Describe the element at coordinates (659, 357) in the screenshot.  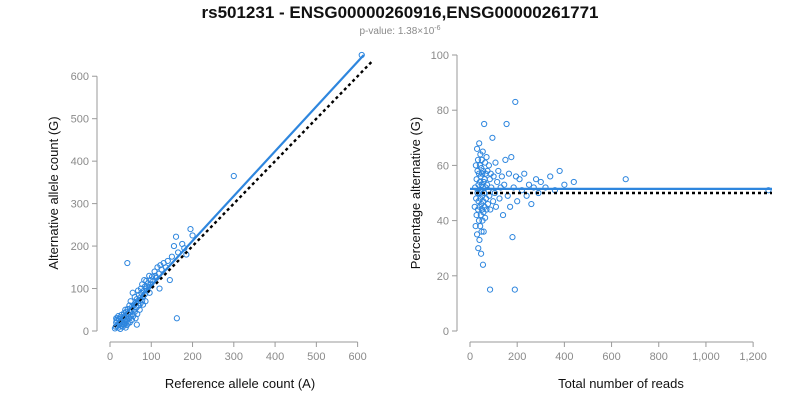
I see `right-x-tick-label: 800` at that location.